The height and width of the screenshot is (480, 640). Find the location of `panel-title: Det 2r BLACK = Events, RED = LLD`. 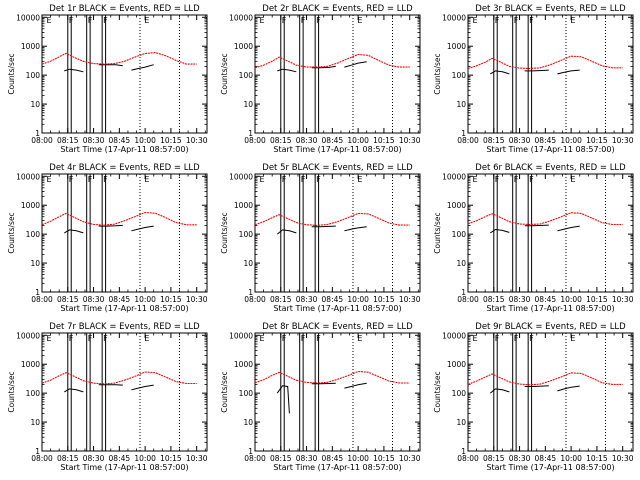

panel-title: Det 2r BLACK = Events, RED = LLD is located at coordinates (337, 9).